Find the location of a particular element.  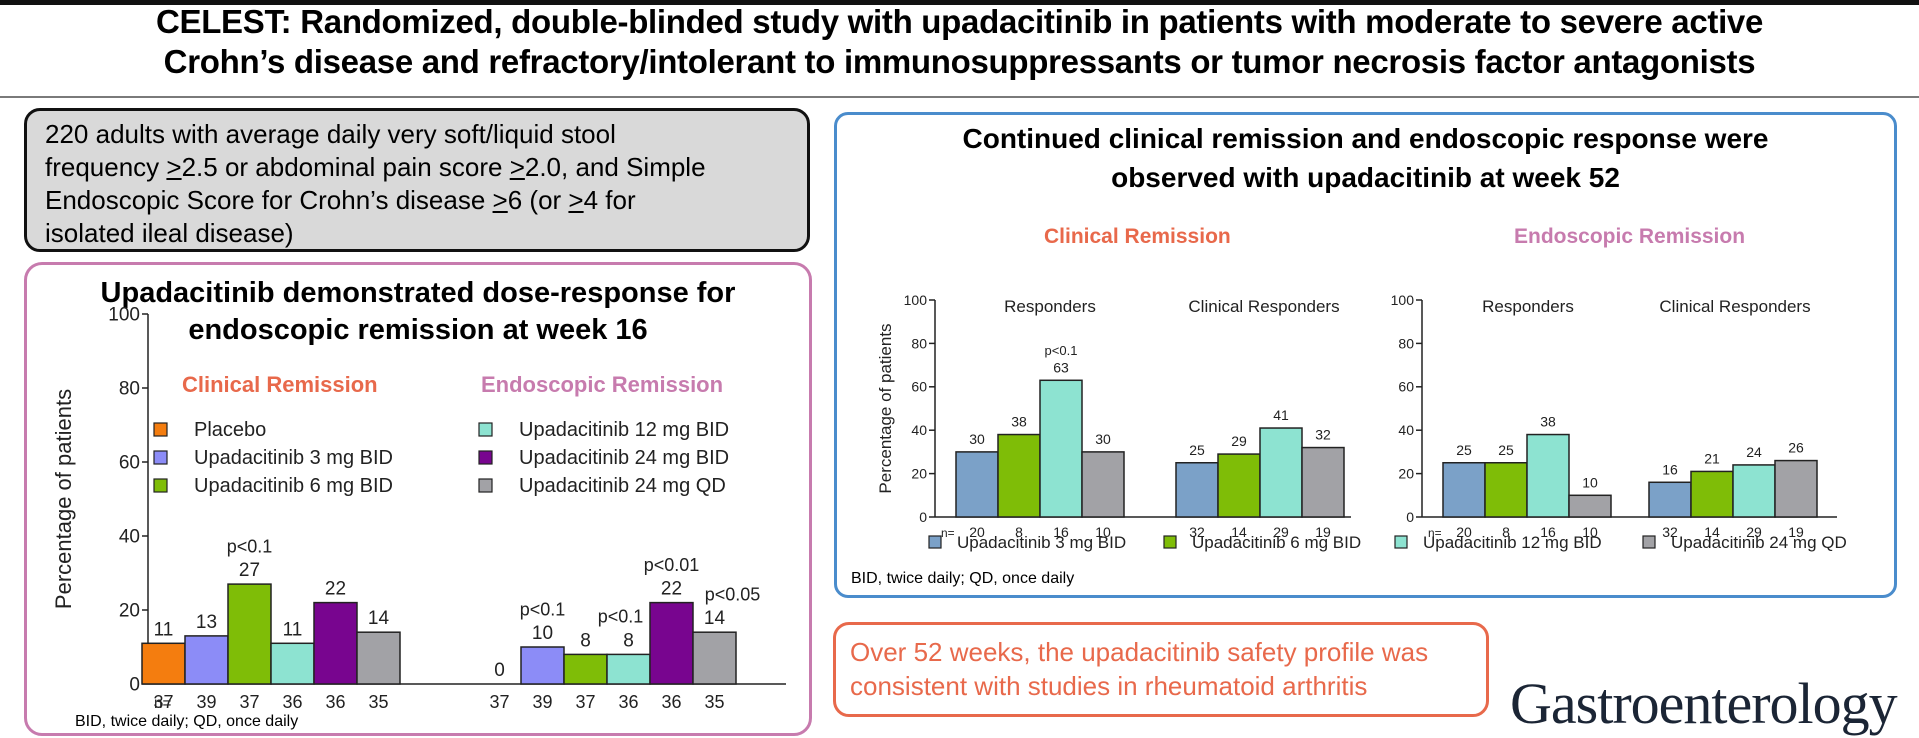

week52-endoscopic-y-tick-label: 0 is located at coordinates (1410, 517).